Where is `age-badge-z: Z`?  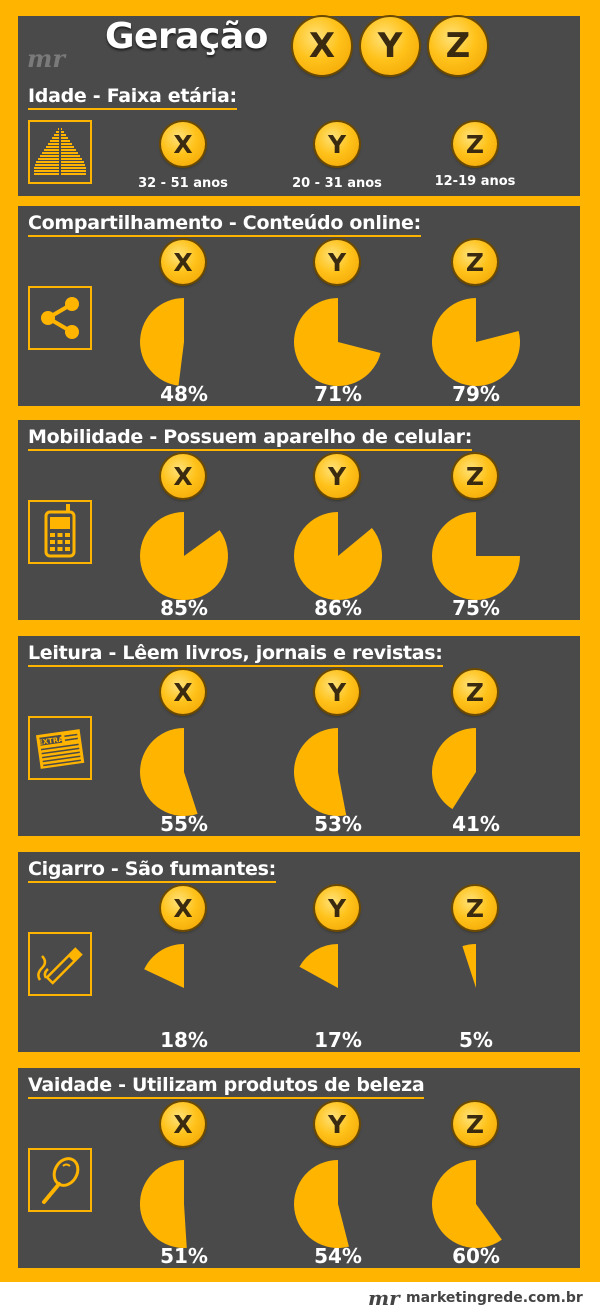 age-badge-z: Z is located at coordinates (475, 144).